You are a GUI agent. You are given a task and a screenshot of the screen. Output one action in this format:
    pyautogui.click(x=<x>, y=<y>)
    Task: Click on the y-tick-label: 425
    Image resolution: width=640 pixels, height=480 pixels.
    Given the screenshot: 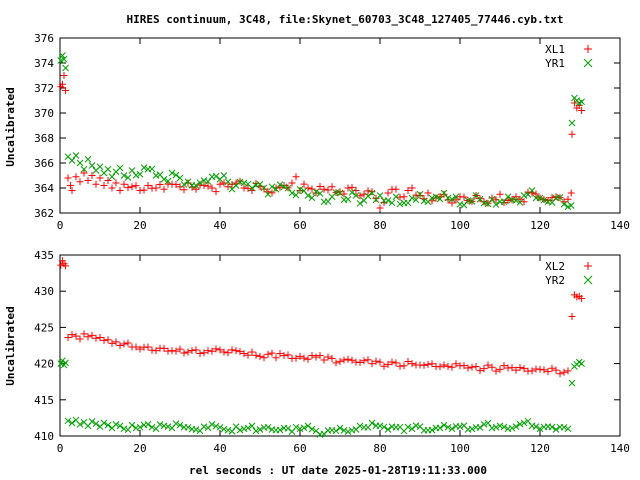 What is the action you would take?
    pyautogui.click(x=44, y=327)
    